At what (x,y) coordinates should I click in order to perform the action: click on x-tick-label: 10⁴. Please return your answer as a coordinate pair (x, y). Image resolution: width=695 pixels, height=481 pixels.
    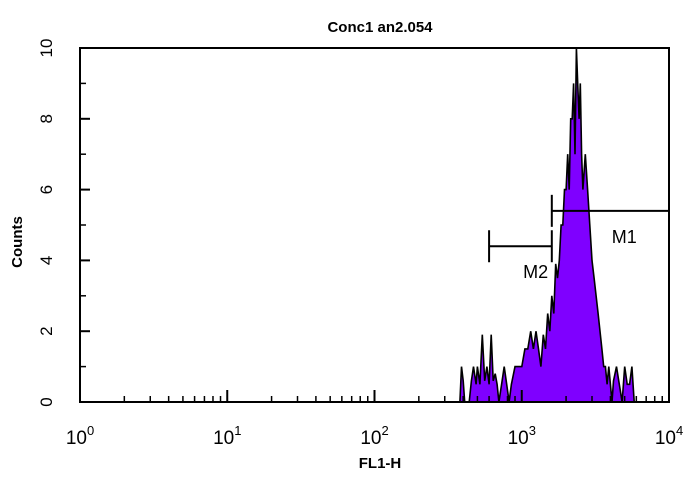
    Looking at the image, I should click on (669, 436).